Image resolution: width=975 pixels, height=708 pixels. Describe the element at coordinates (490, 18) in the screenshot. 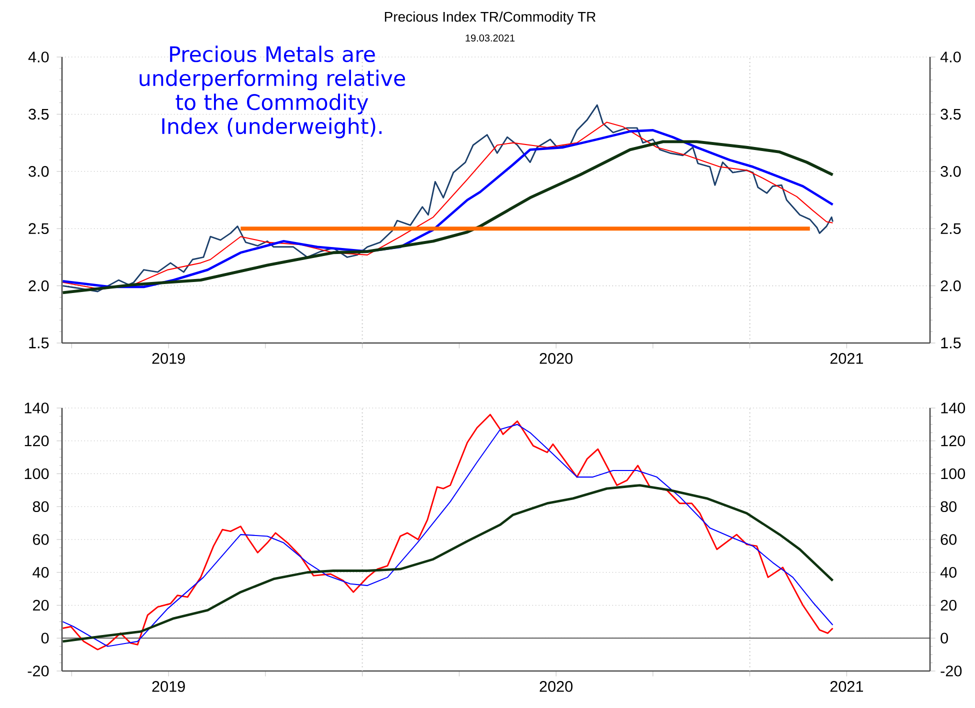

I see `chart-title: Precious Index TR/Commodity TR` at that location.